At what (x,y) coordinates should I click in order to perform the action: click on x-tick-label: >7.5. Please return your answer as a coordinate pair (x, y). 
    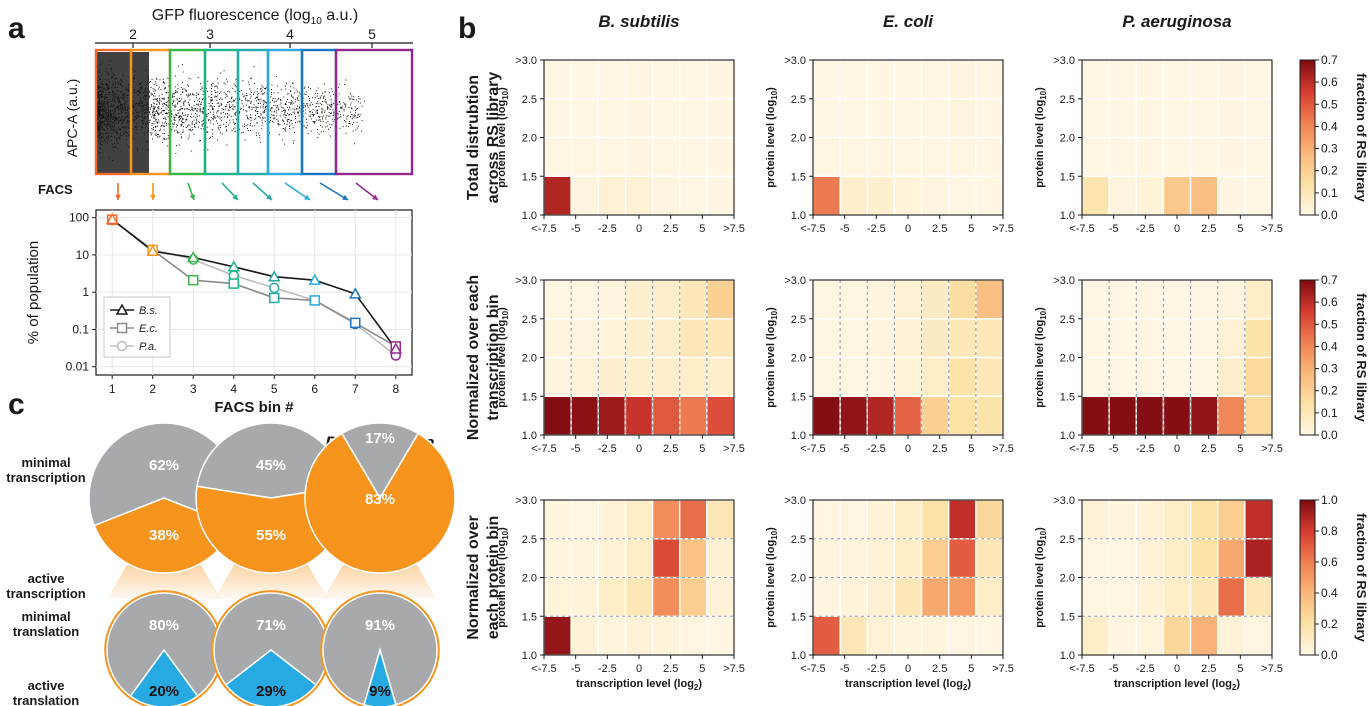
    Looking at the image, I should click on (1003, 669).